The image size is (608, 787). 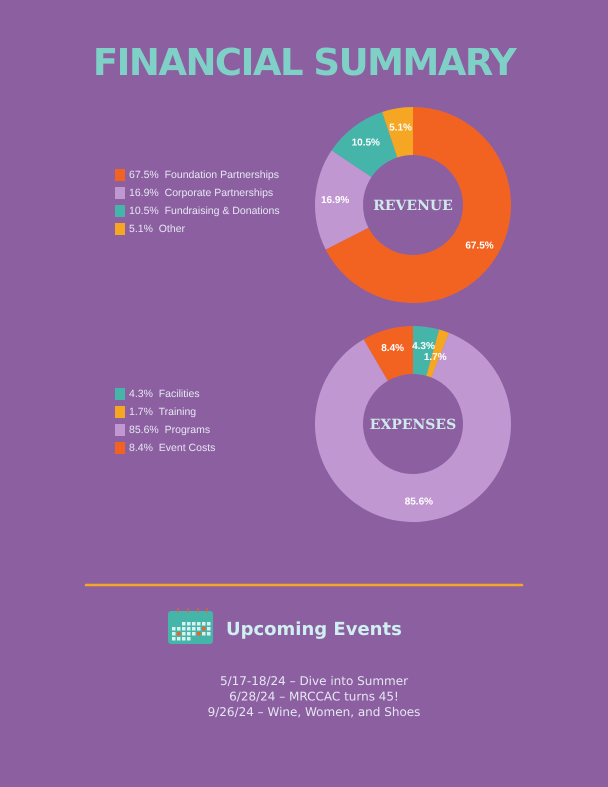 What do you see at coordinates (335, 200) in the screenshot?
I see `data-label: 16.9%` at bounding box center [335, 200].